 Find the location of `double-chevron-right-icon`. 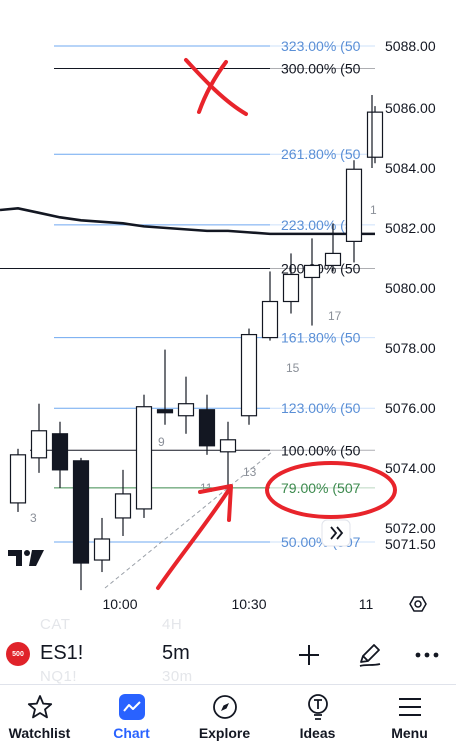

double-chevron-right-icon is located at coordinates (337, 533).